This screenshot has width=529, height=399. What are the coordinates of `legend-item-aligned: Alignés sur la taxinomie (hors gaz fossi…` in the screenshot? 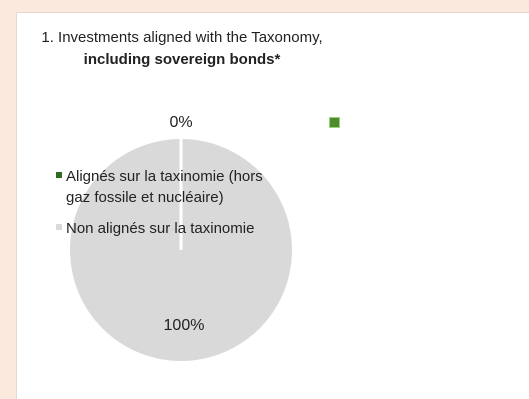 It's located at (161, 187).